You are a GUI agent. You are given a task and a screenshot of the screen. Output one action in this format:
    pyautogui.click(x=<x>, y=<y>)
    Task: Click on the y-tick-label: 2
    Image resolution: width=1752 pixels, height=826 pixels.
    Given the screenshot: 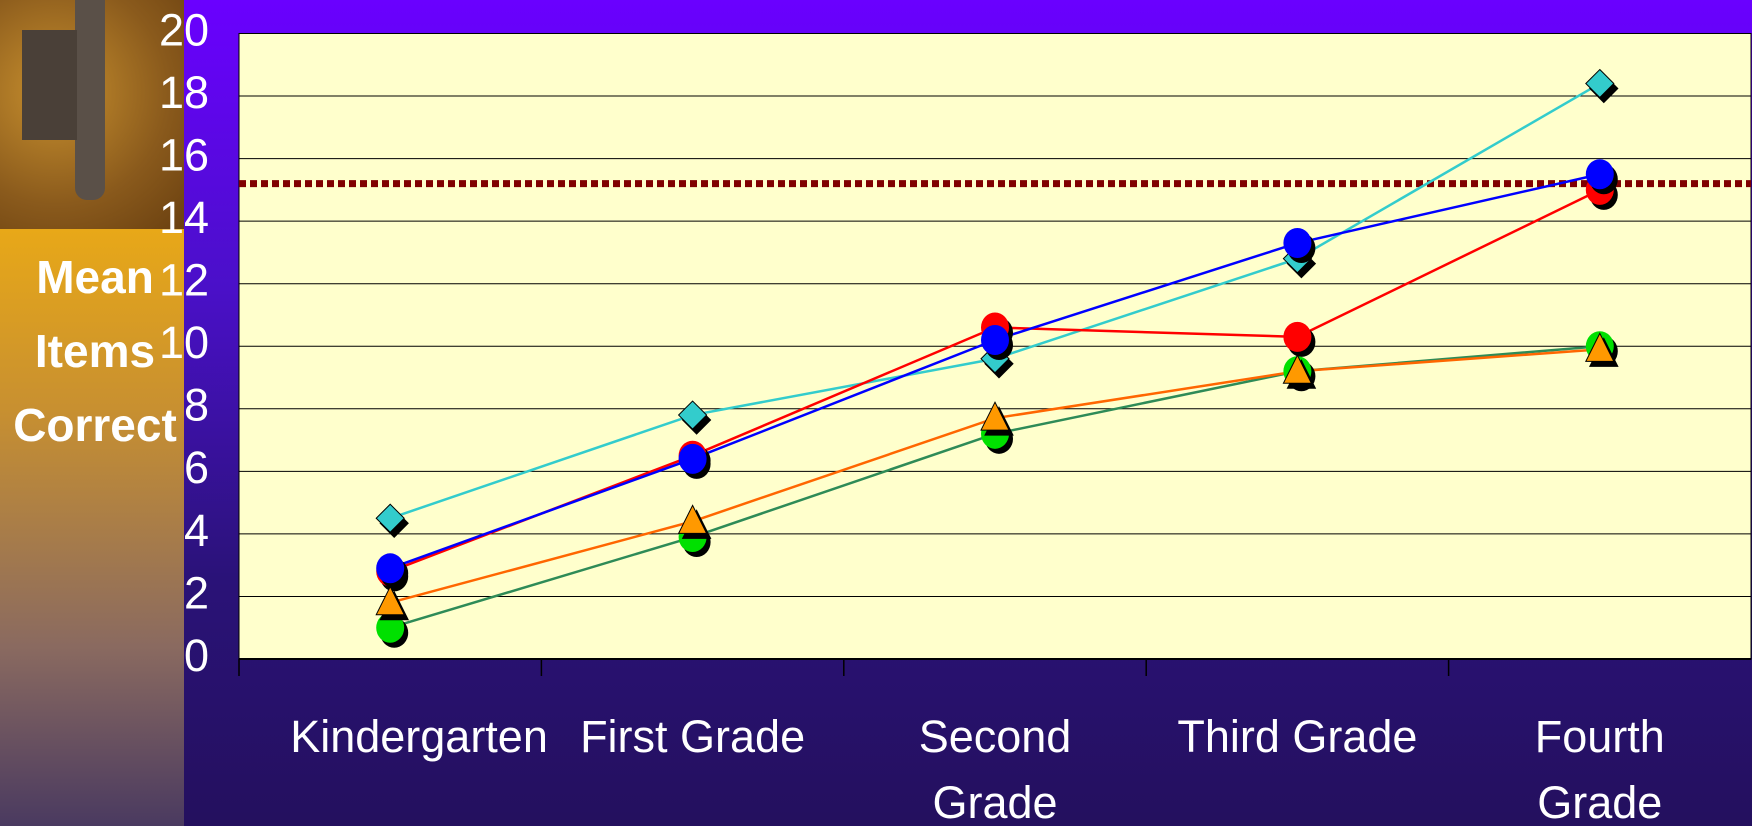 What is the action you would take?
    pyautogui.click(x=196, y=592)
    